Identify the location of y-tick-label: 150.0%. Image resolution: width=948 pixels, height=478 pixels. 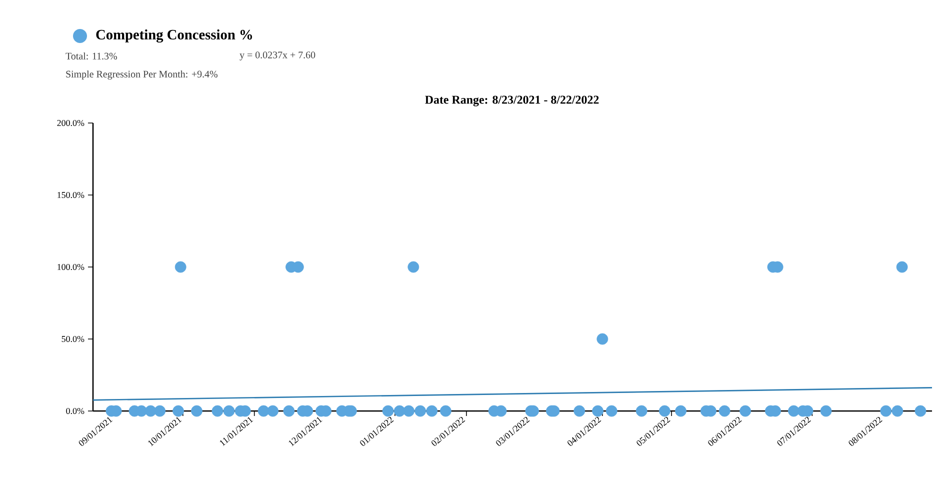
(71, 195).